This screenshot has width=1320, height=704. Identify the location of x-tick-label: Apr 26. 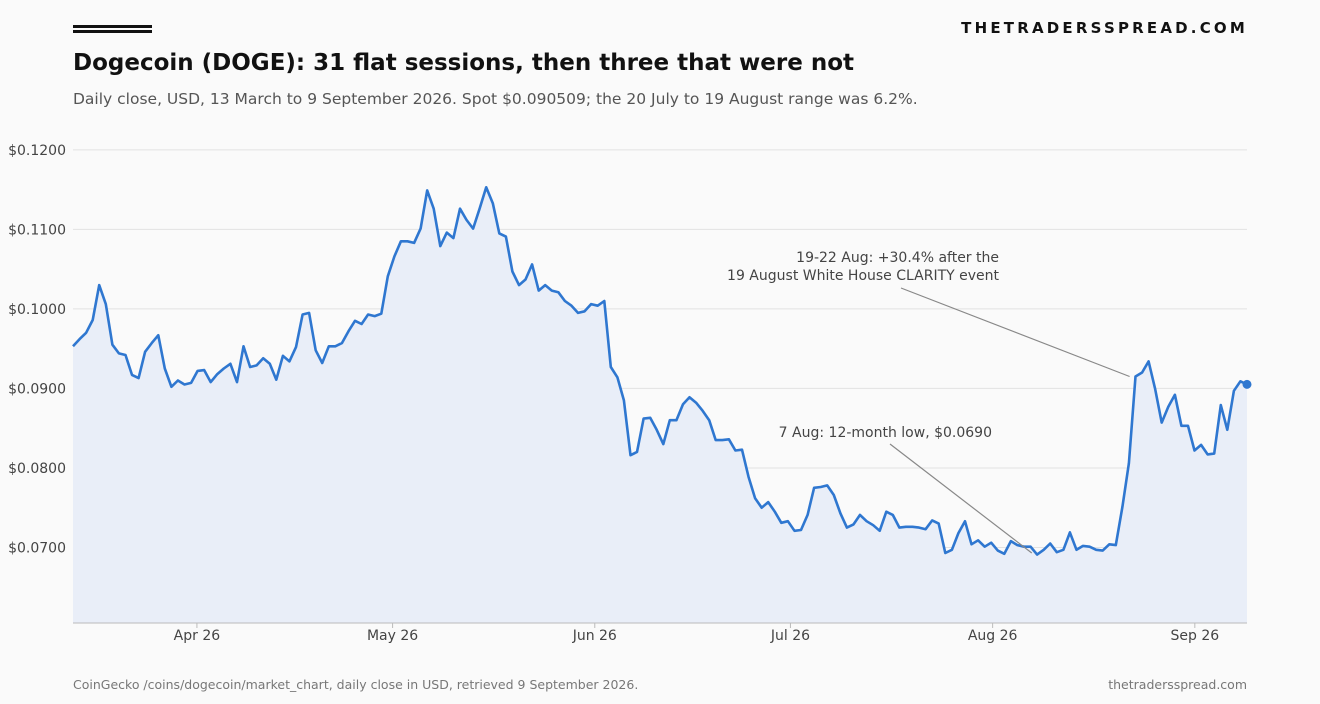
(197, 636).